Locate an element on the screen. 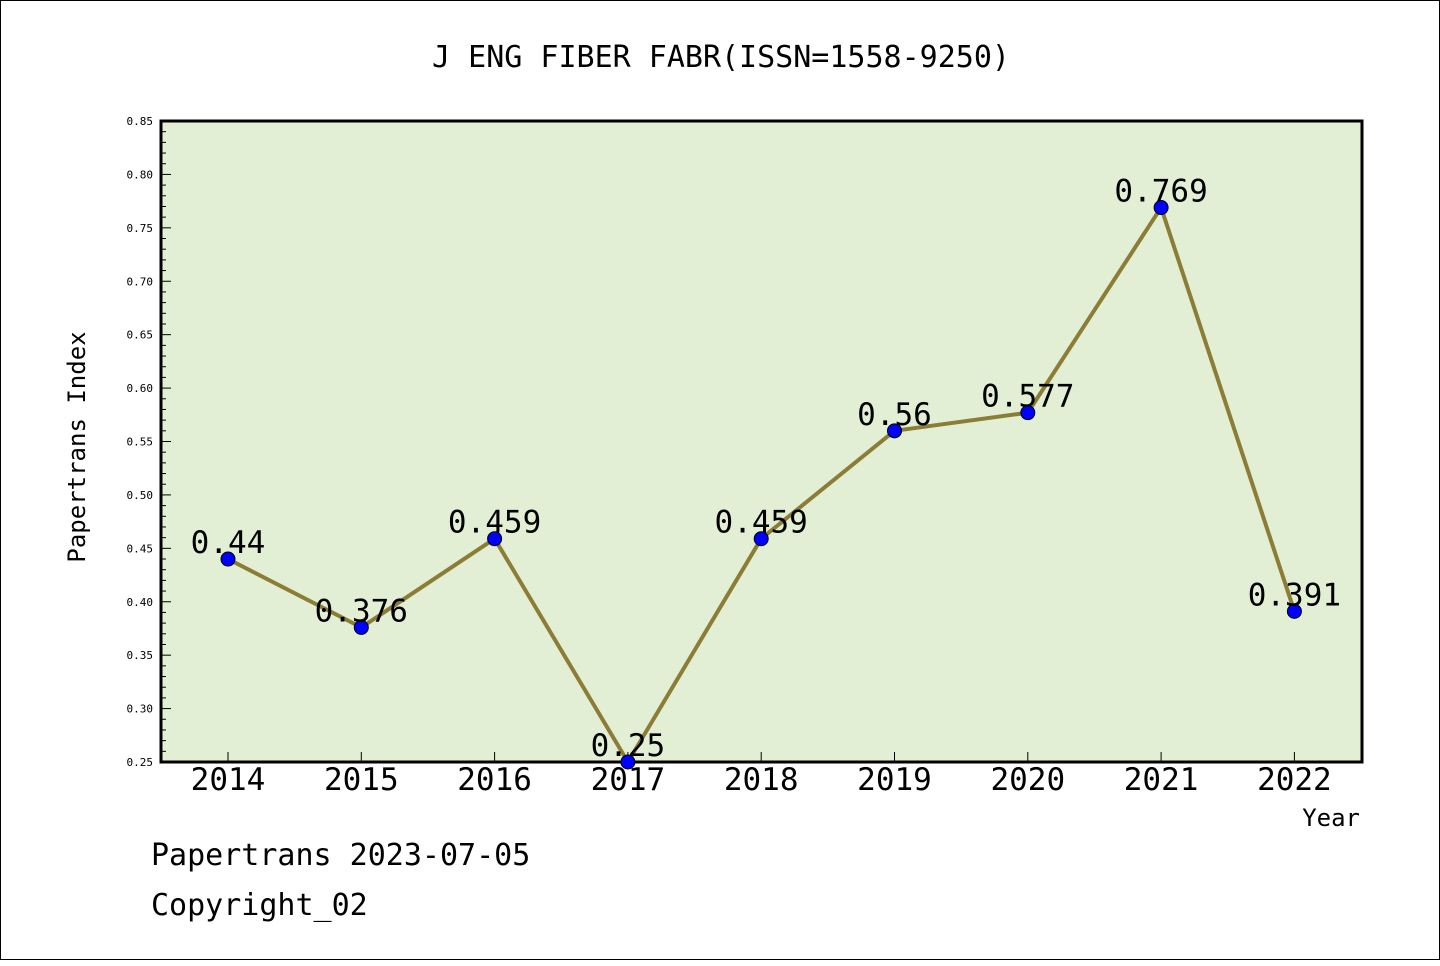  x-axis-label: Year is located at coordinates (1331, 818).